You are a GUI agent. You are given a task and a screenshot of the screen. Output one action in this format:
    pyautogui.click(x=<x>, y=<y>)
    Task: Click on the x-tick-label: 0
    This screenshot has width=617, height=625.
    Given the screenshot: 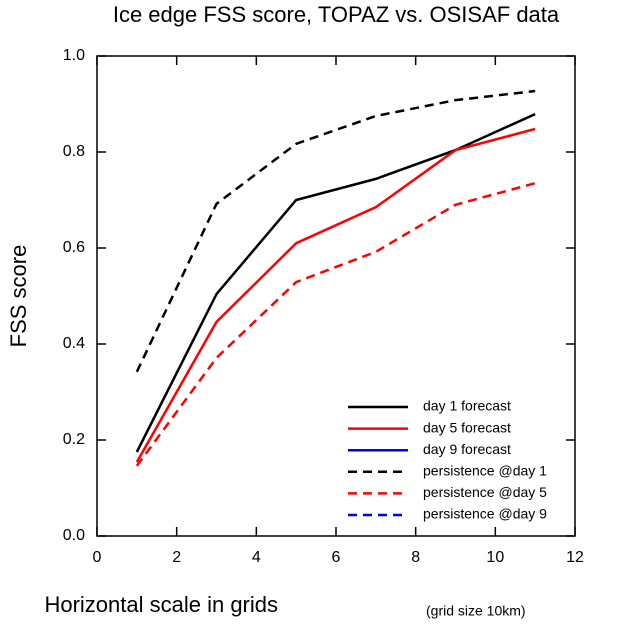 What is the action you would take?
    pyautogui.click(x=97, y=557)
    